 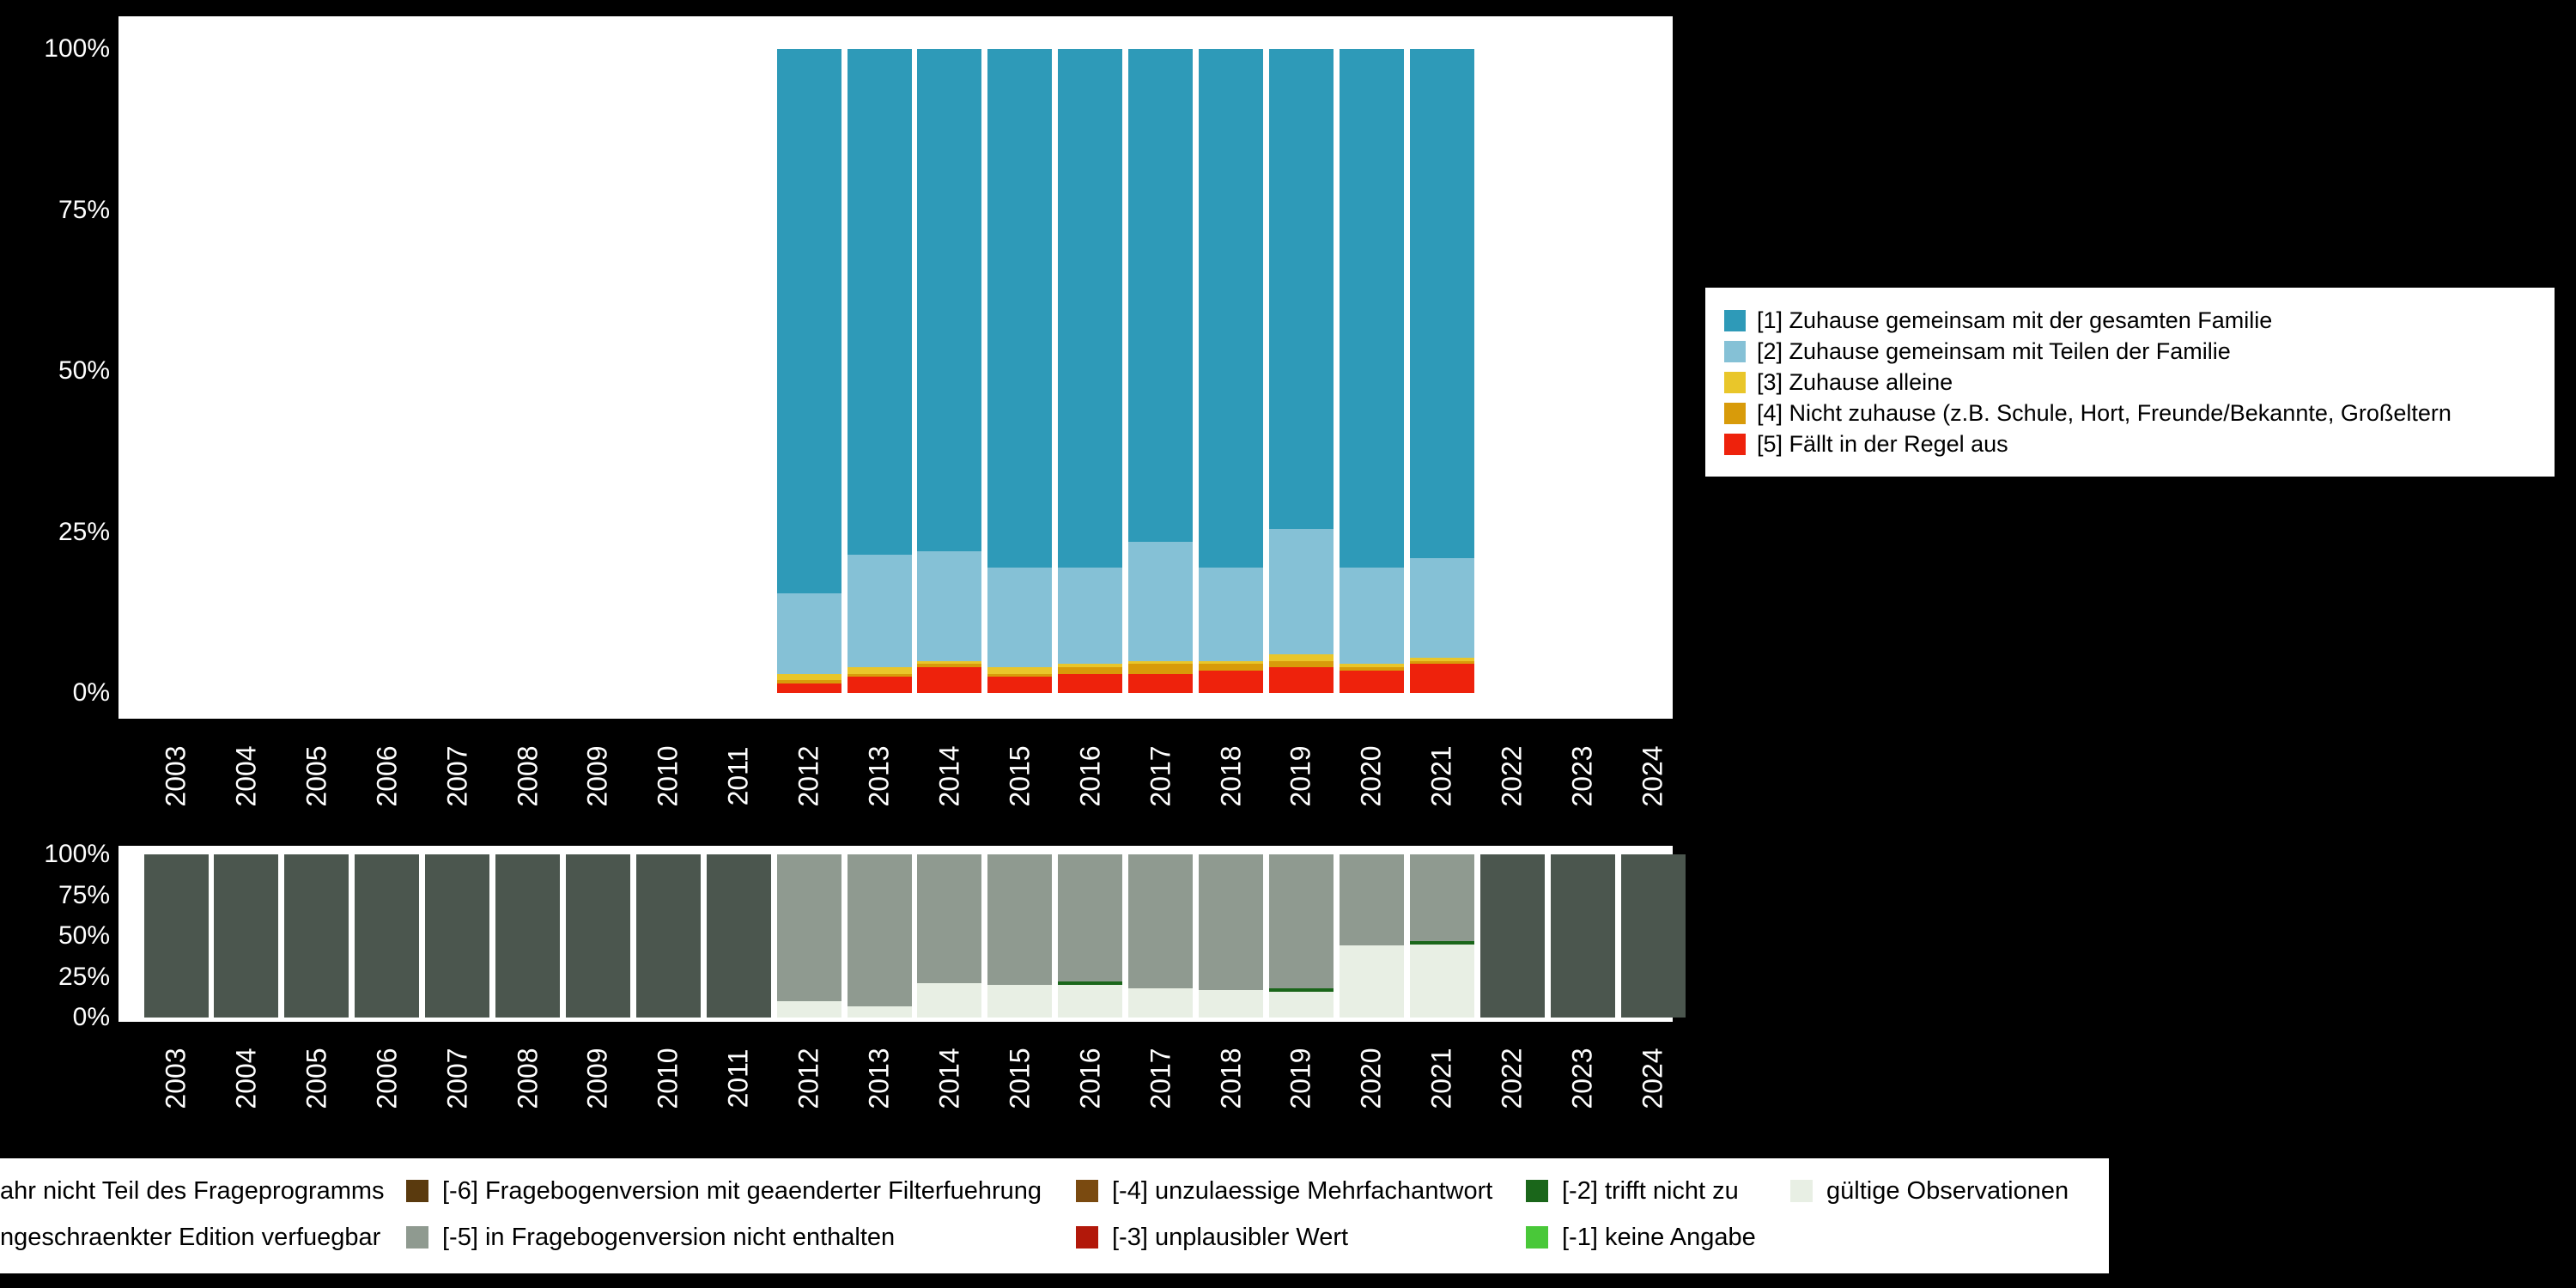 I want to click on x-axis-label-2009: 2009, so click(x=597, y=1078).